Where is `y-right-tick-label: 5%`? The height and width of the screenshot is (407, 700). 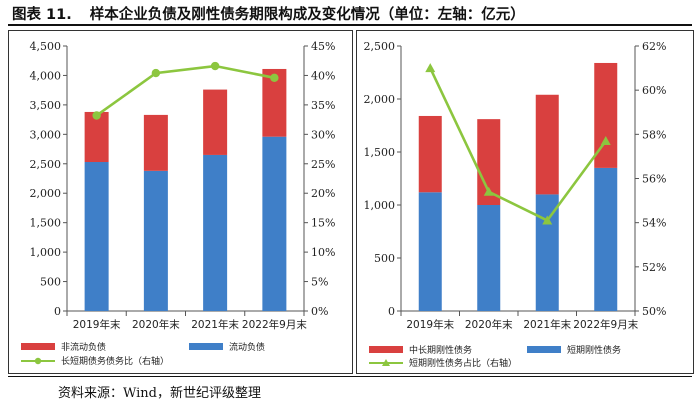 y-right-tick-label: 5% is located at coordinates (319, 282).